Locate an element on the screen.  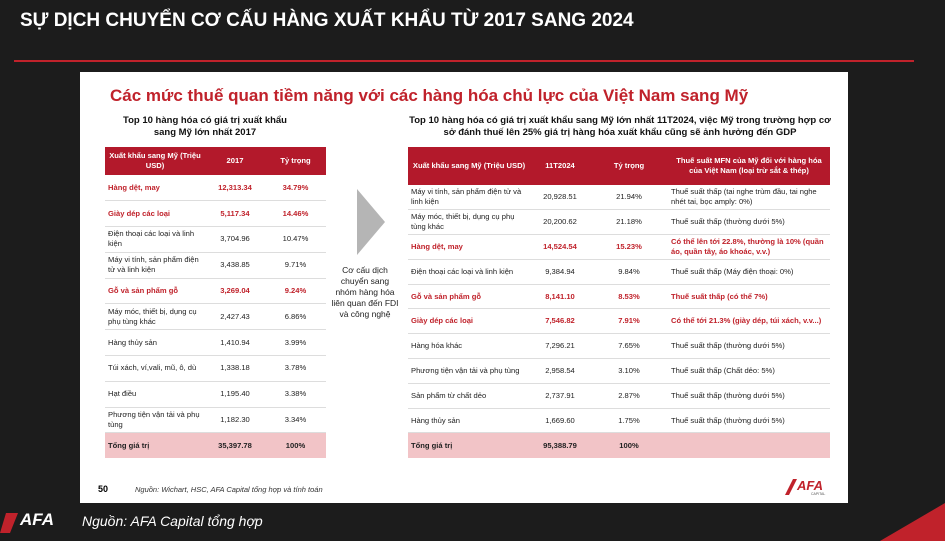
table-row: Hàng thủy sản 1,410.94 3.99% is located at coordinates (215, 343).